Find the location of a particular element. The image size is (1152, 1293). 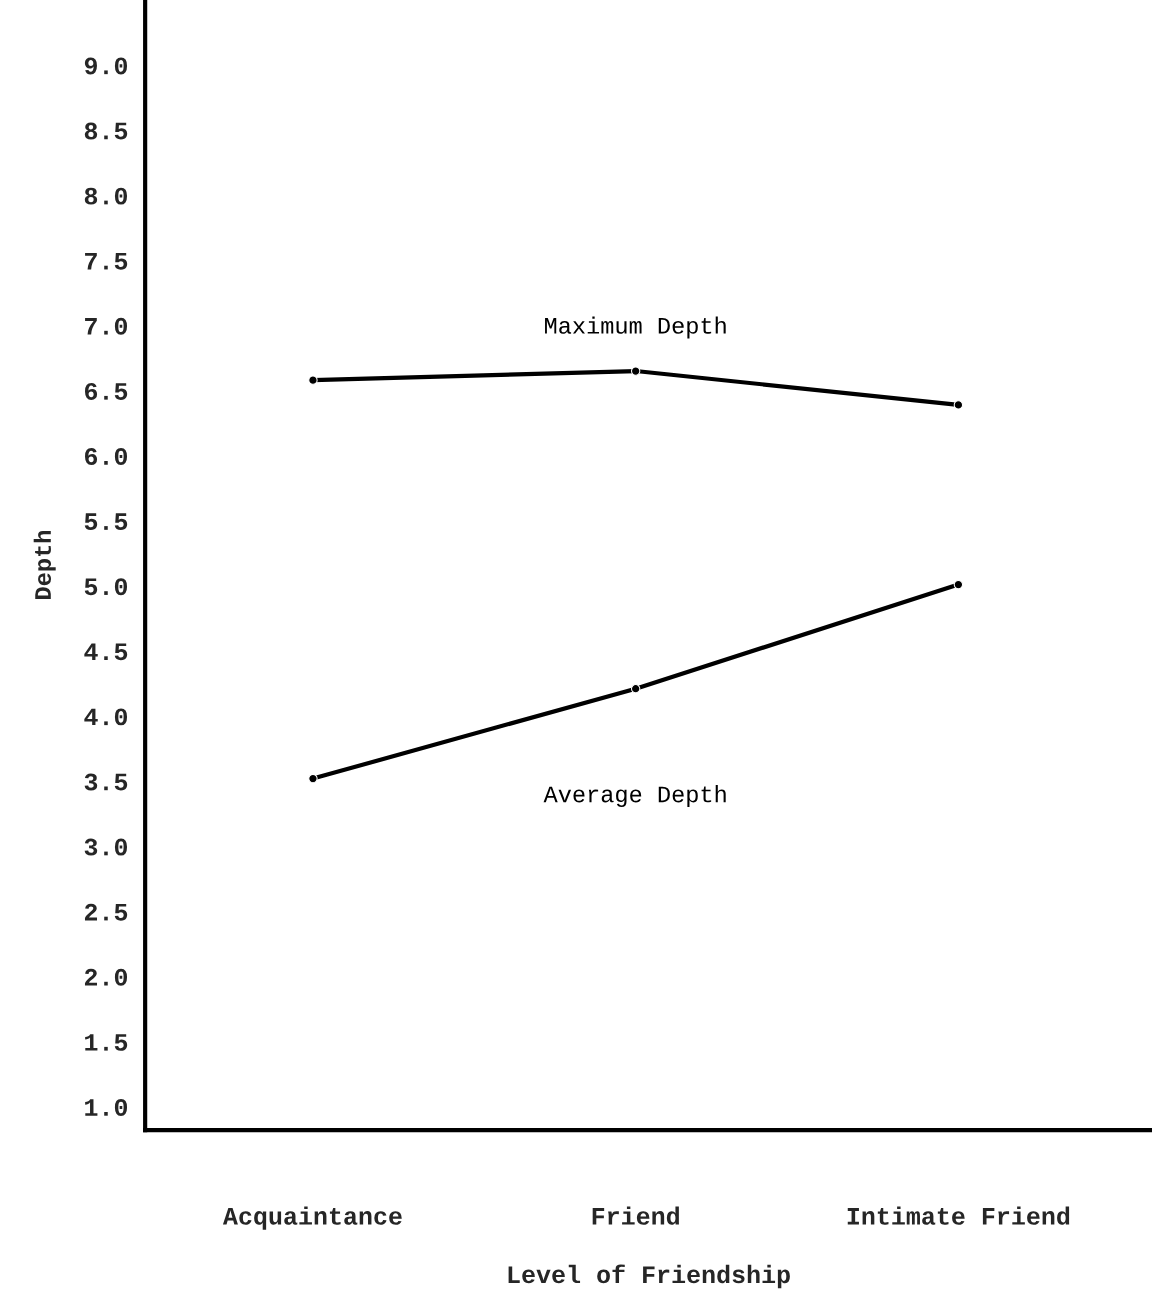

y-tick-label: 2.0 is located at coordinates (106, 977).